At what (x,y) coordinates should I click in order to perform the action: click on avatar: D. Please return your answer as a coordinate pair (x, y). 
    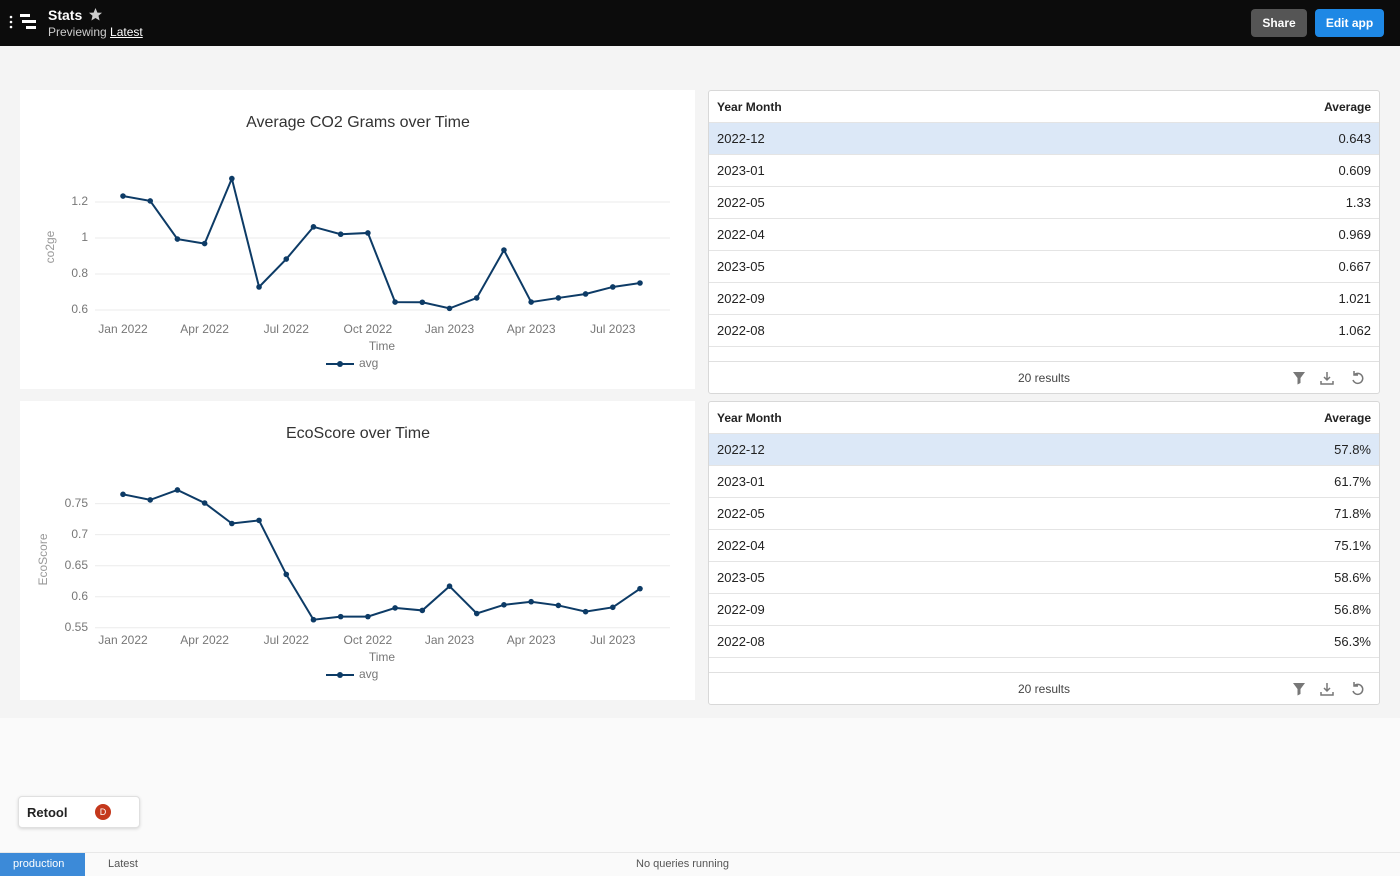
    Looking at the image, I should click on (103, 812).